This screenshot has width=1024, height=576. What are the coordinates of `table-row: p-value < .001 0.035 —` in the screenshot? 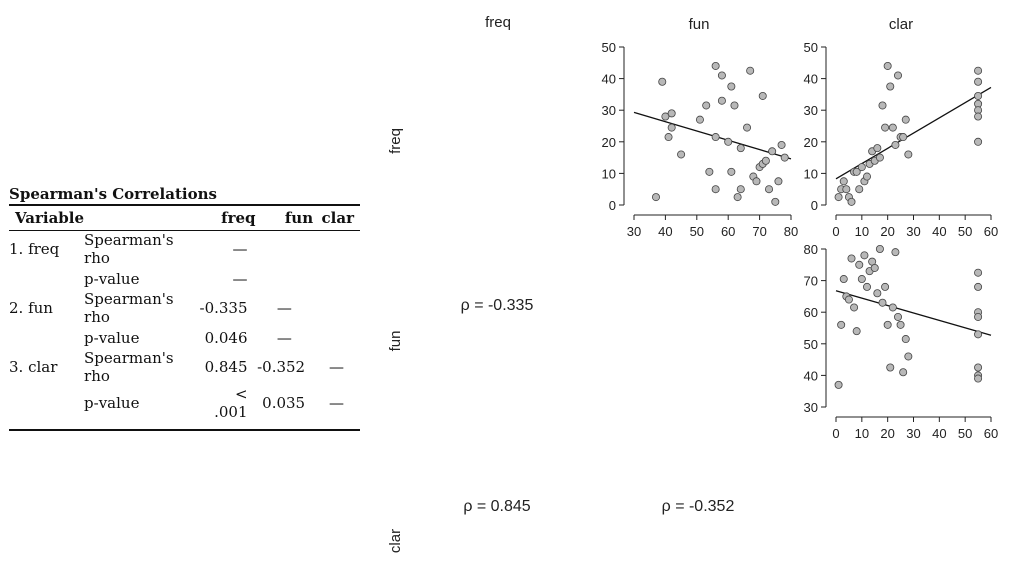 It's located at (184, 403).